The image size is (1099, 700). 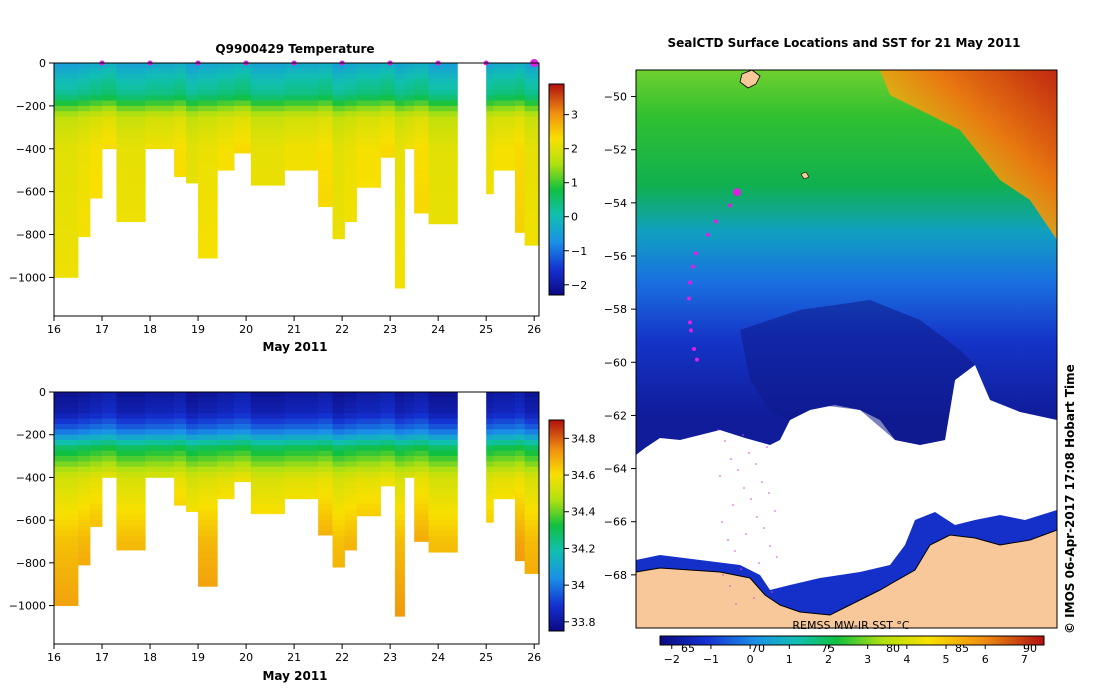 I want to click on seal-position, so click(x=697, y=359).